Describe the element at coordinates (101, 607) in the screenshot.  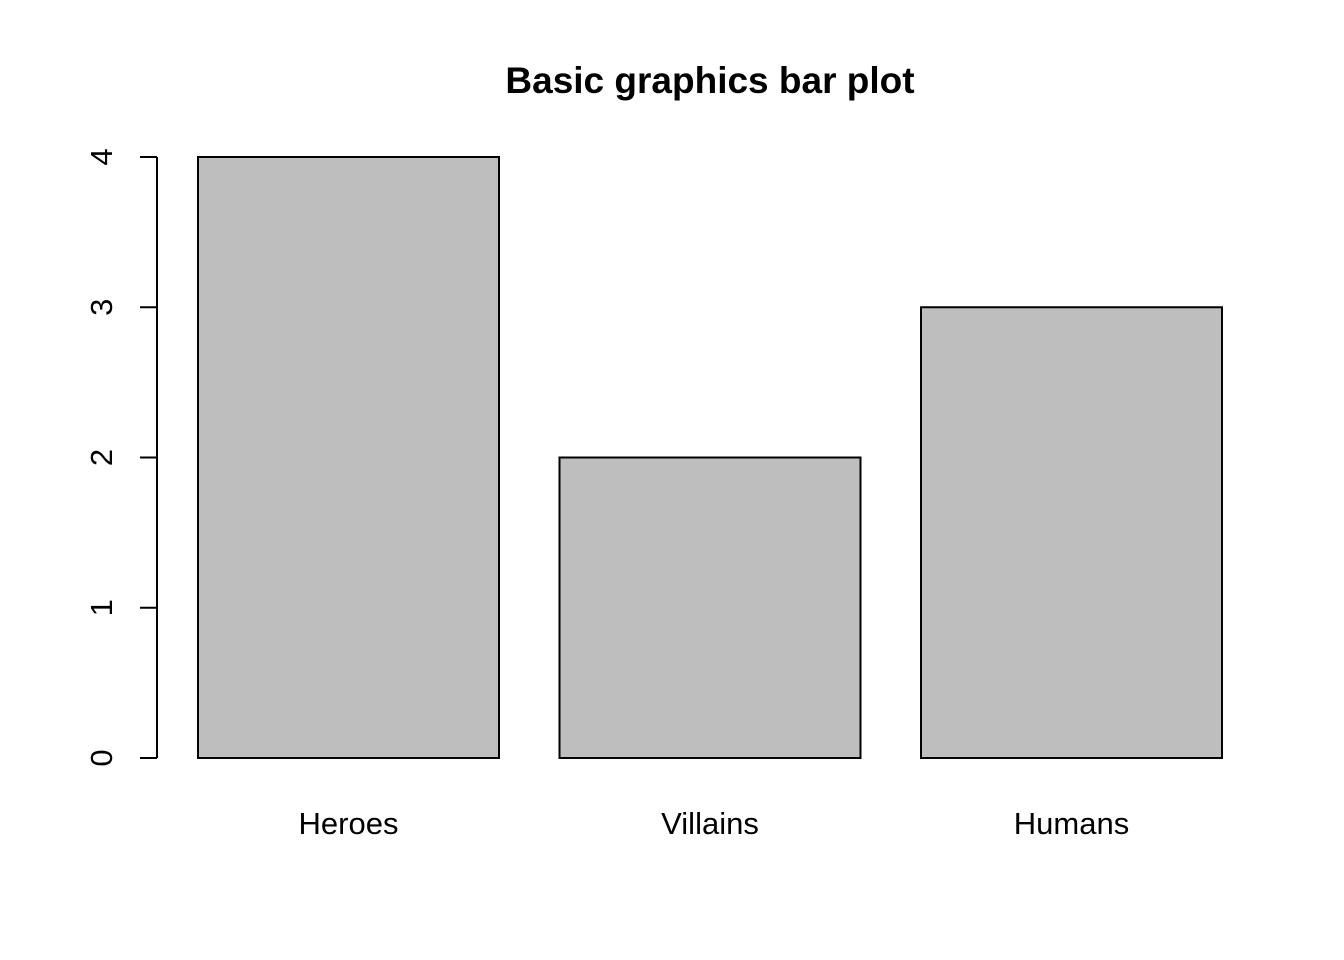
I see `y-tick-label: 1` at that location.